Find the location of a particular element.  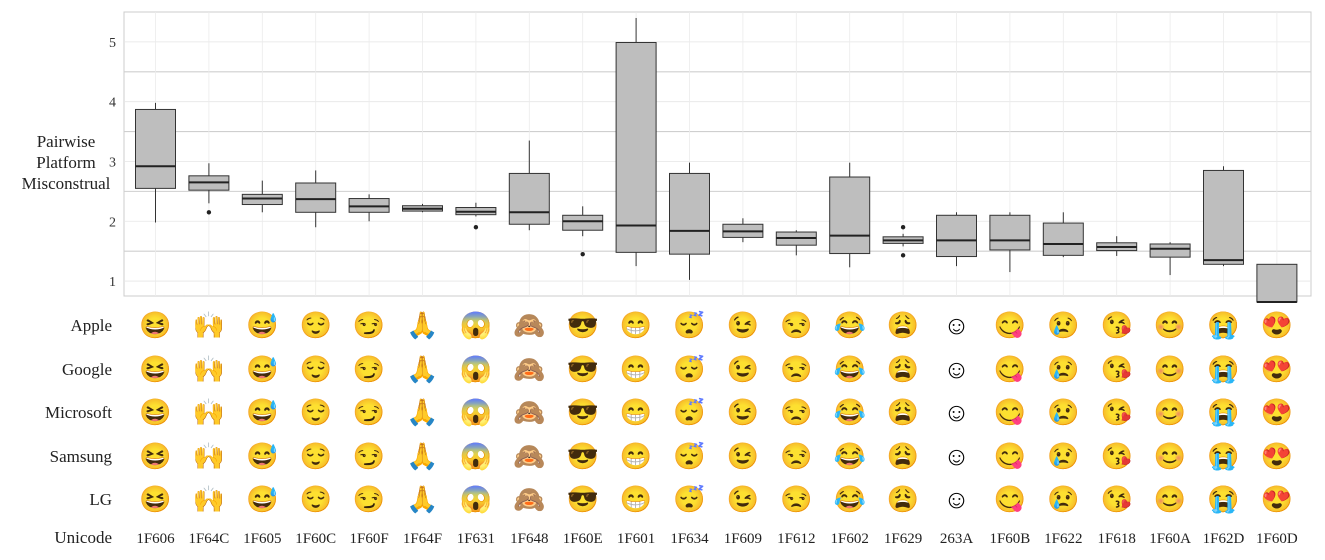

emoji-microsoft-1F629: 😩 is located at coordinates (903, 412).